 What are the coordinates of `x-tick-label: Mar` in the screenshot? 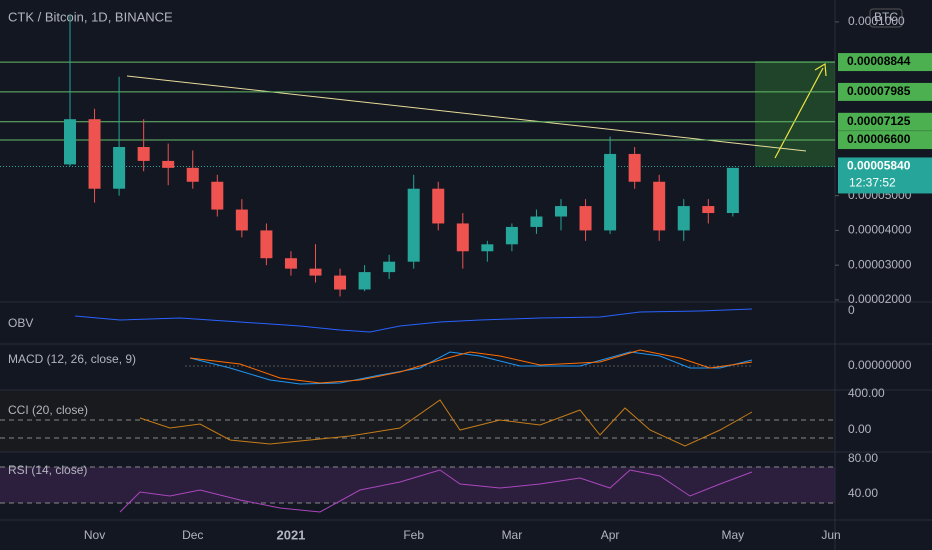 It's located at (512, 535).